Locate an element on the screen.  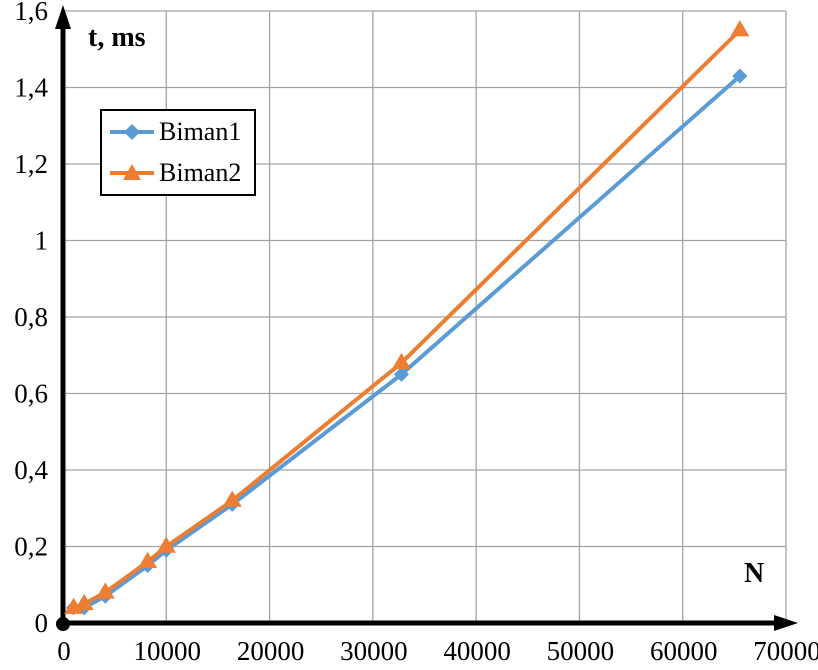
y-tick-label: 0,6 is located at coordinates (31, 394).